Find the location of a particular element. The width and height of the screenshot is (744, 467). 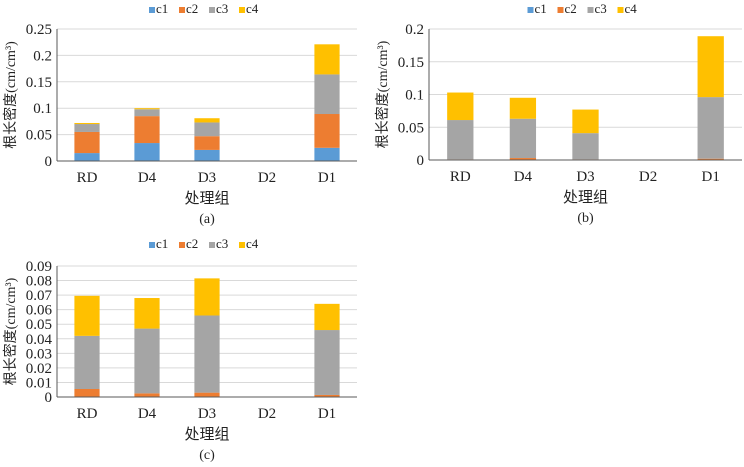

y-tick-label: 0.07 is located at coordinates (39, 296).